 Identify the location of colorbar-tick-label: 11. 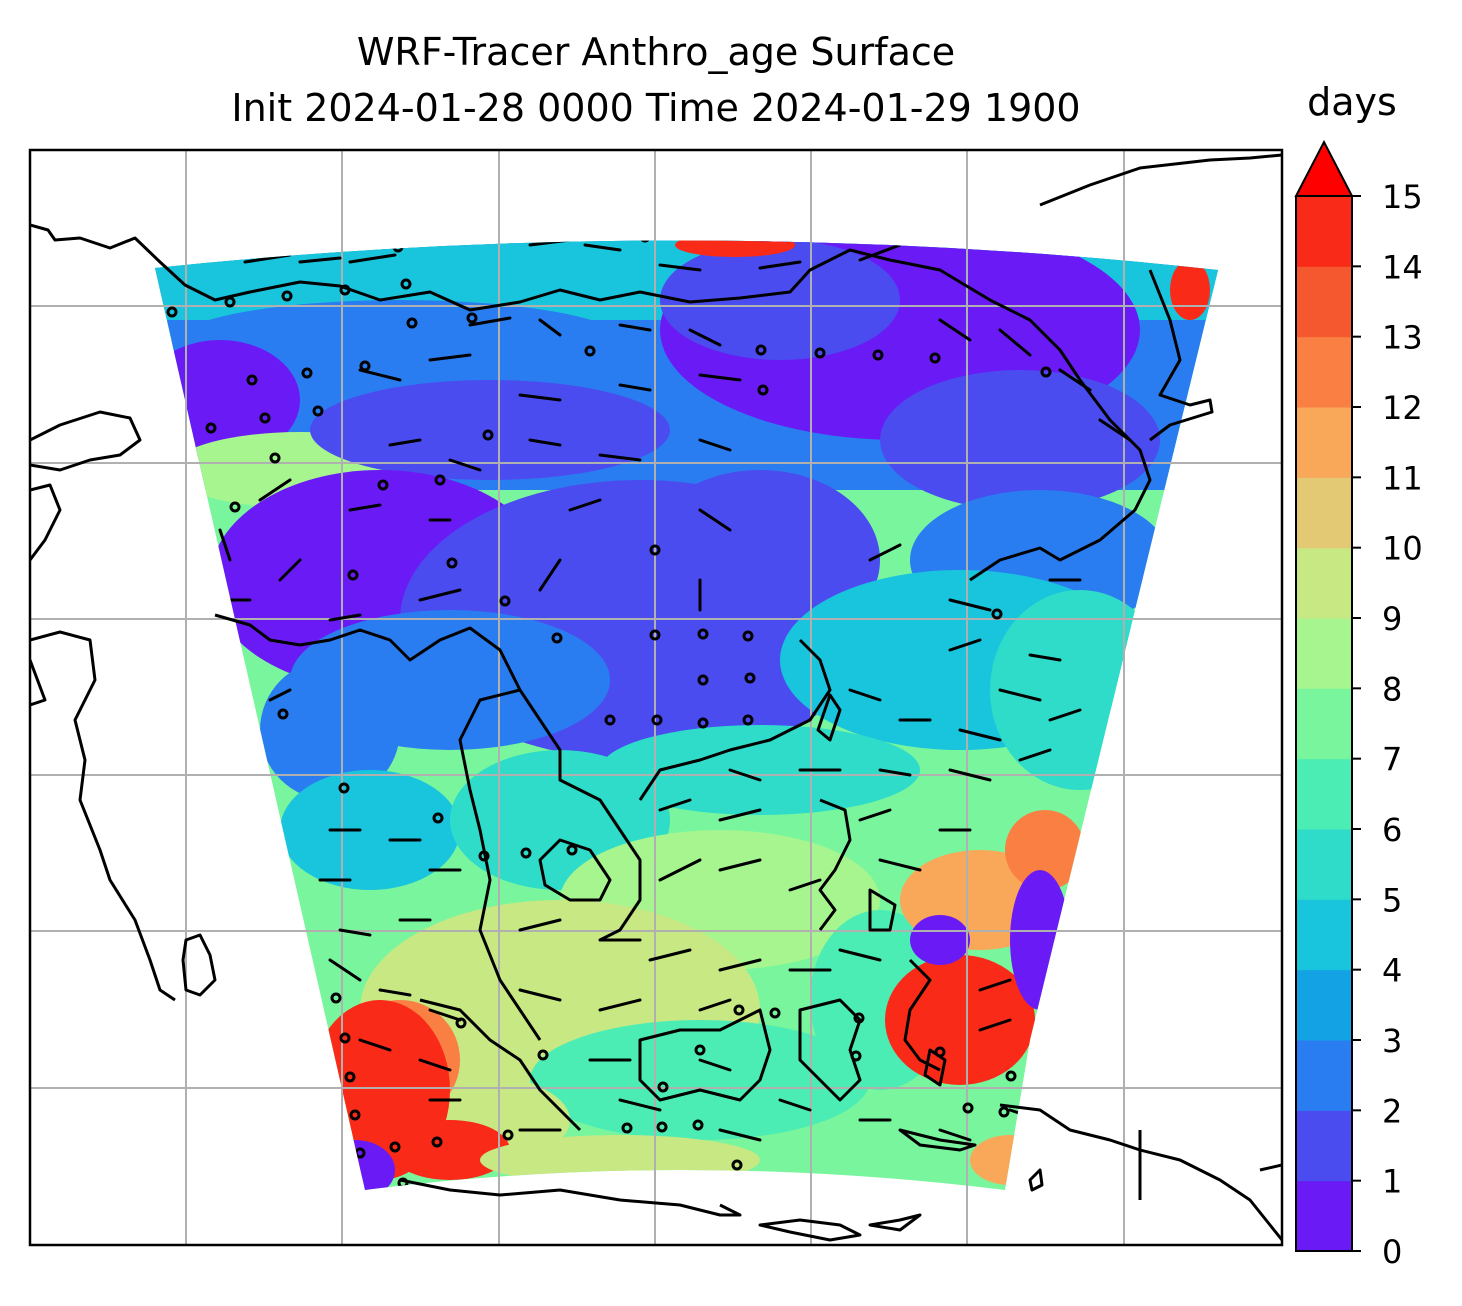
(1402, 478).